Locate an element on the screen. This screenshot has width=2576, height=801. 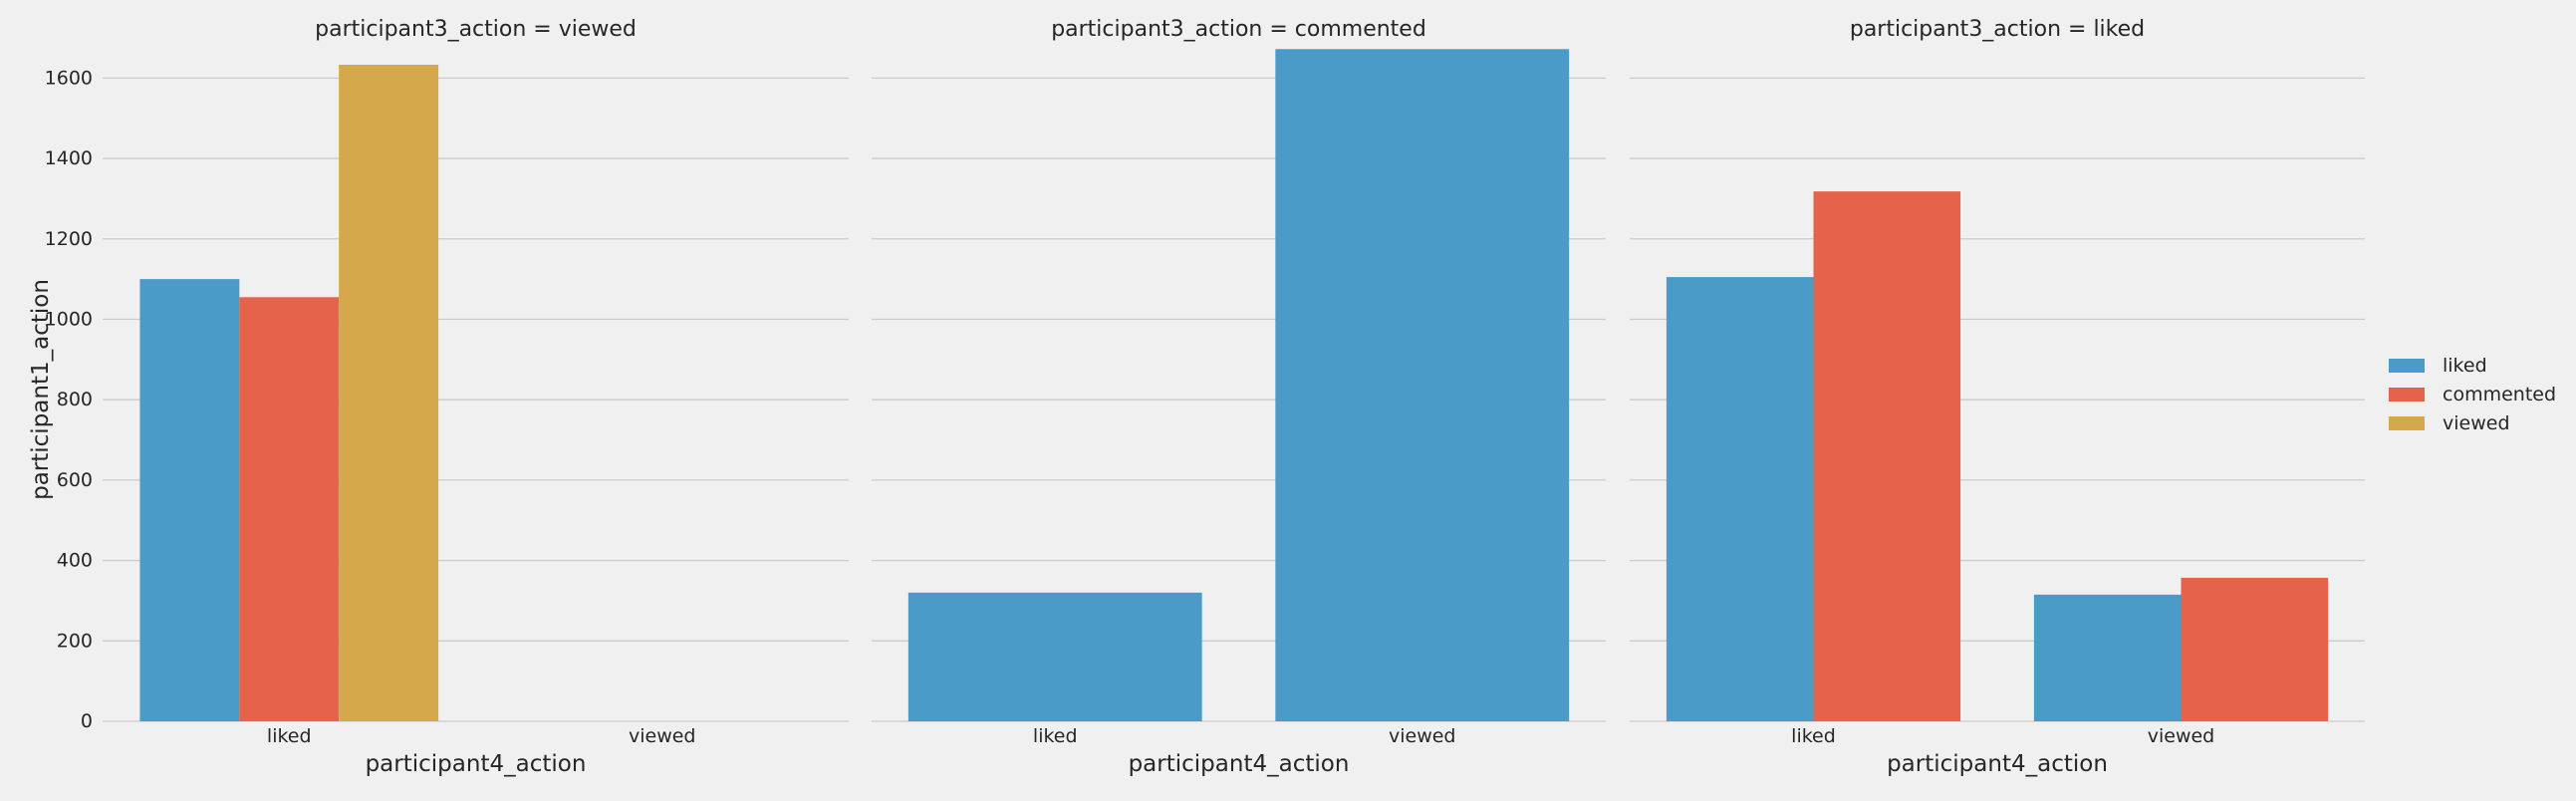
legend-swatch-commented is located at coordinates (2407, 394).